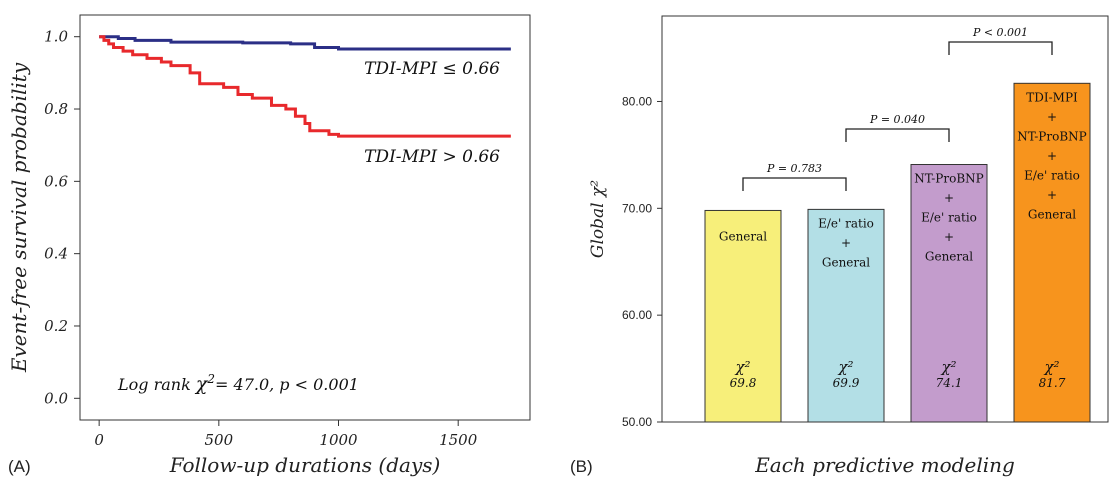 The image size is (1118, 481). What do you see at coordinates (287, 384) in the screenshot?
I see `log-rank-result: = 47.0, p < 0.001` at bounding box center [287, 384].